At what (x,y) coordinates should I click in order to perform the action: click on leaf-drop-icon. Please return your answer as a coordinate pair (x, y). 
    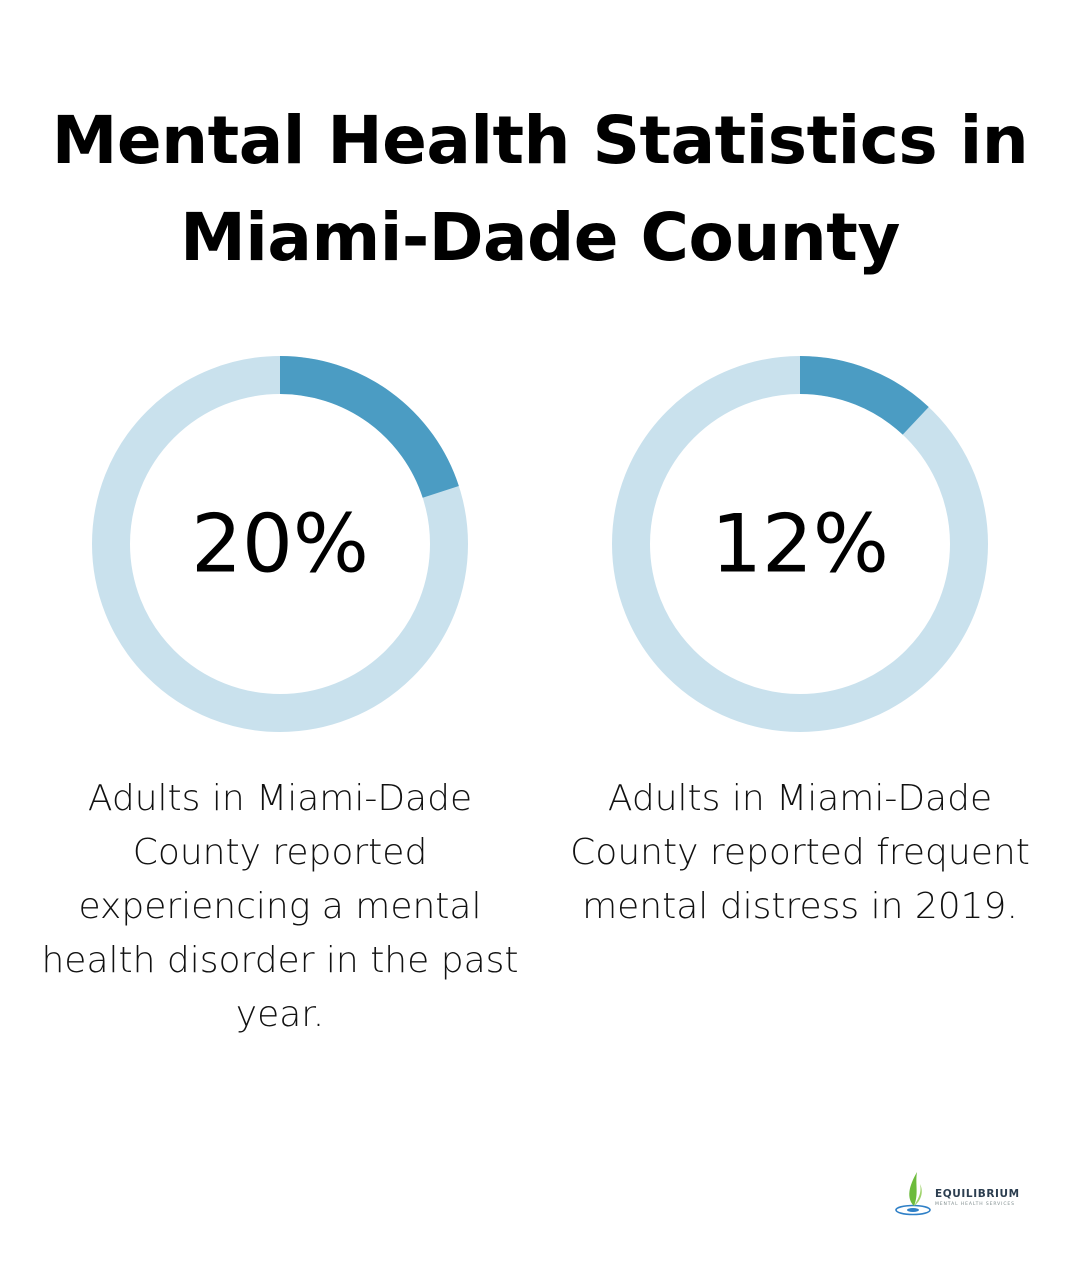
    Looking at the image, I should click on (913, 1194).